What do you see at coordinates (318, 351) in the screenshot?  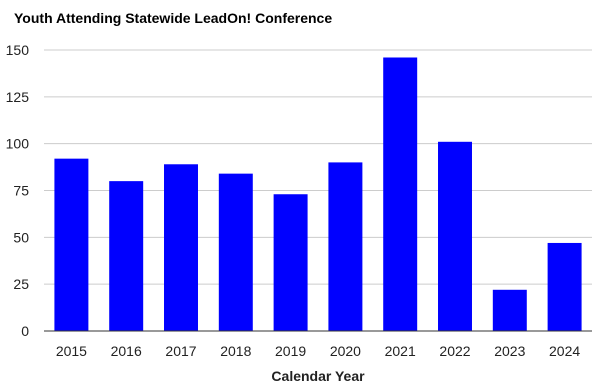 I see `x-axis-ticks: 2015 2016 2017 2018 2019 2020 2021 2022 2023 2024` at bounding box center [318, 351].